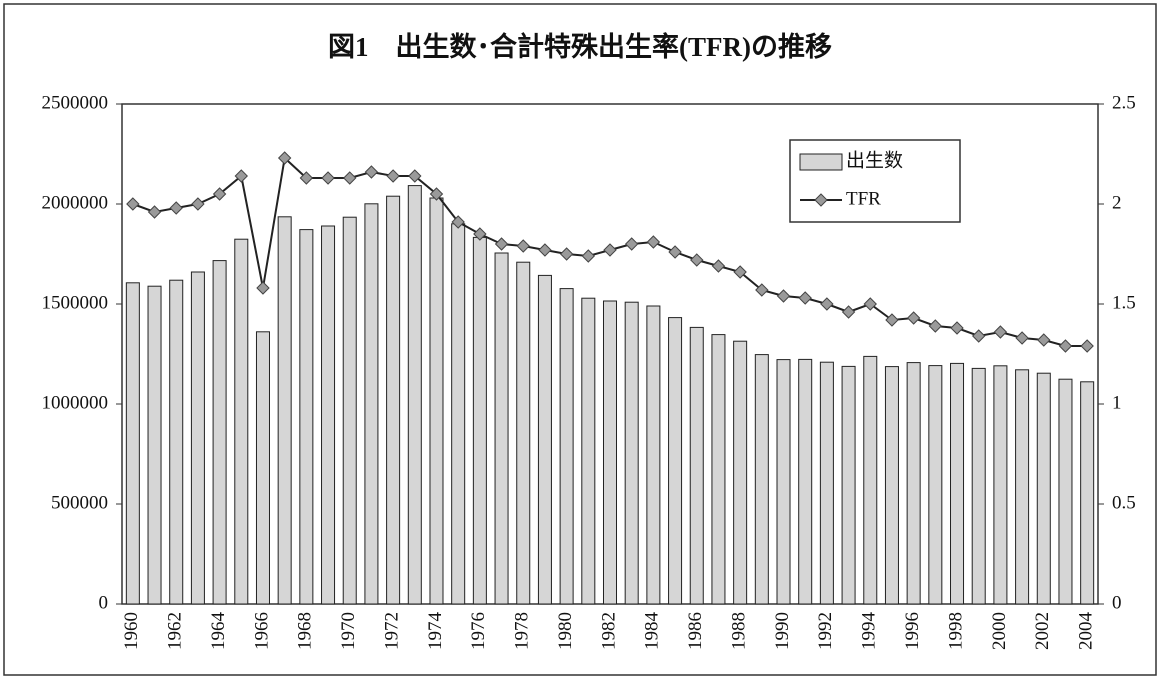 Image resolution: width=1160 pixels, height=679 pixels. I want to click on legend-marker, so click(821, 200).